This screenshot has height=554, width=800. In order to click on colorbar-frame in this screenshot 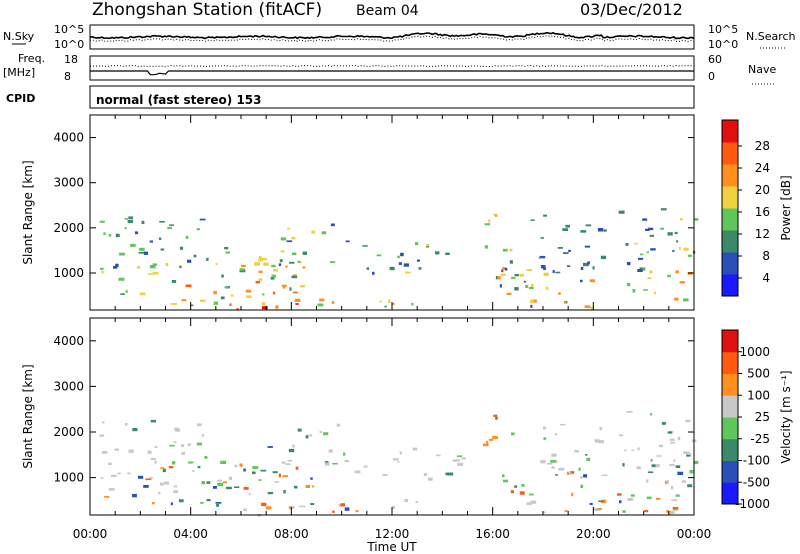, I will do `click(730, 208)`.